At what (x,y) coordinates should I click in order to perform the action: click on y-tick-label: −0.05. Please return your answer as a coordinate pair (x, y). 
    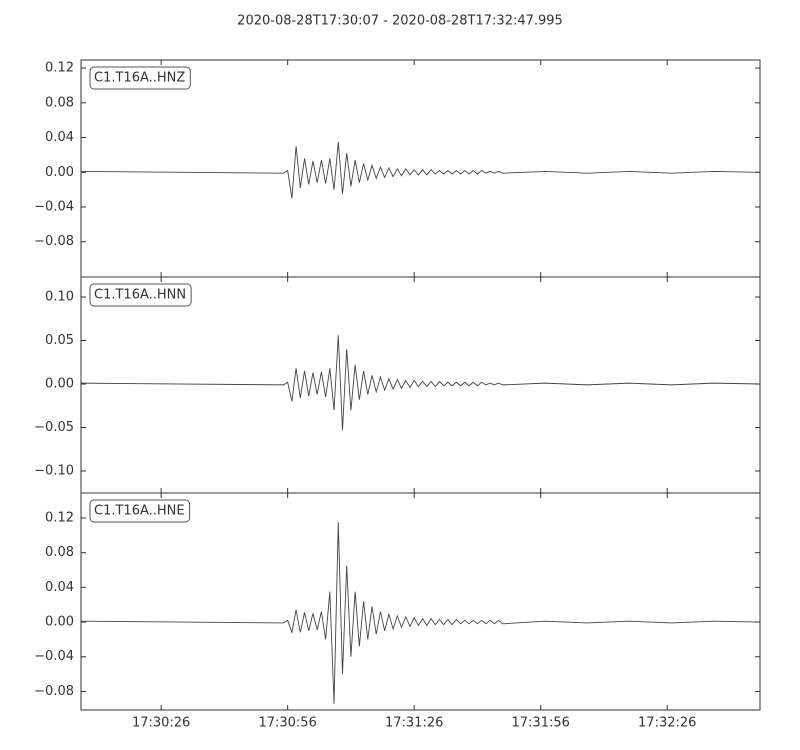
    Looking at the image, I should click on (54, 427).